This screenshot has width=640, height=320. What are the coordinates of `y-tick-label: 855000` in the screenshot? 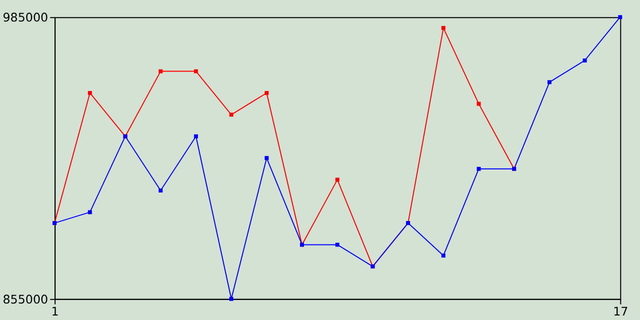 It's located at (25, 299).